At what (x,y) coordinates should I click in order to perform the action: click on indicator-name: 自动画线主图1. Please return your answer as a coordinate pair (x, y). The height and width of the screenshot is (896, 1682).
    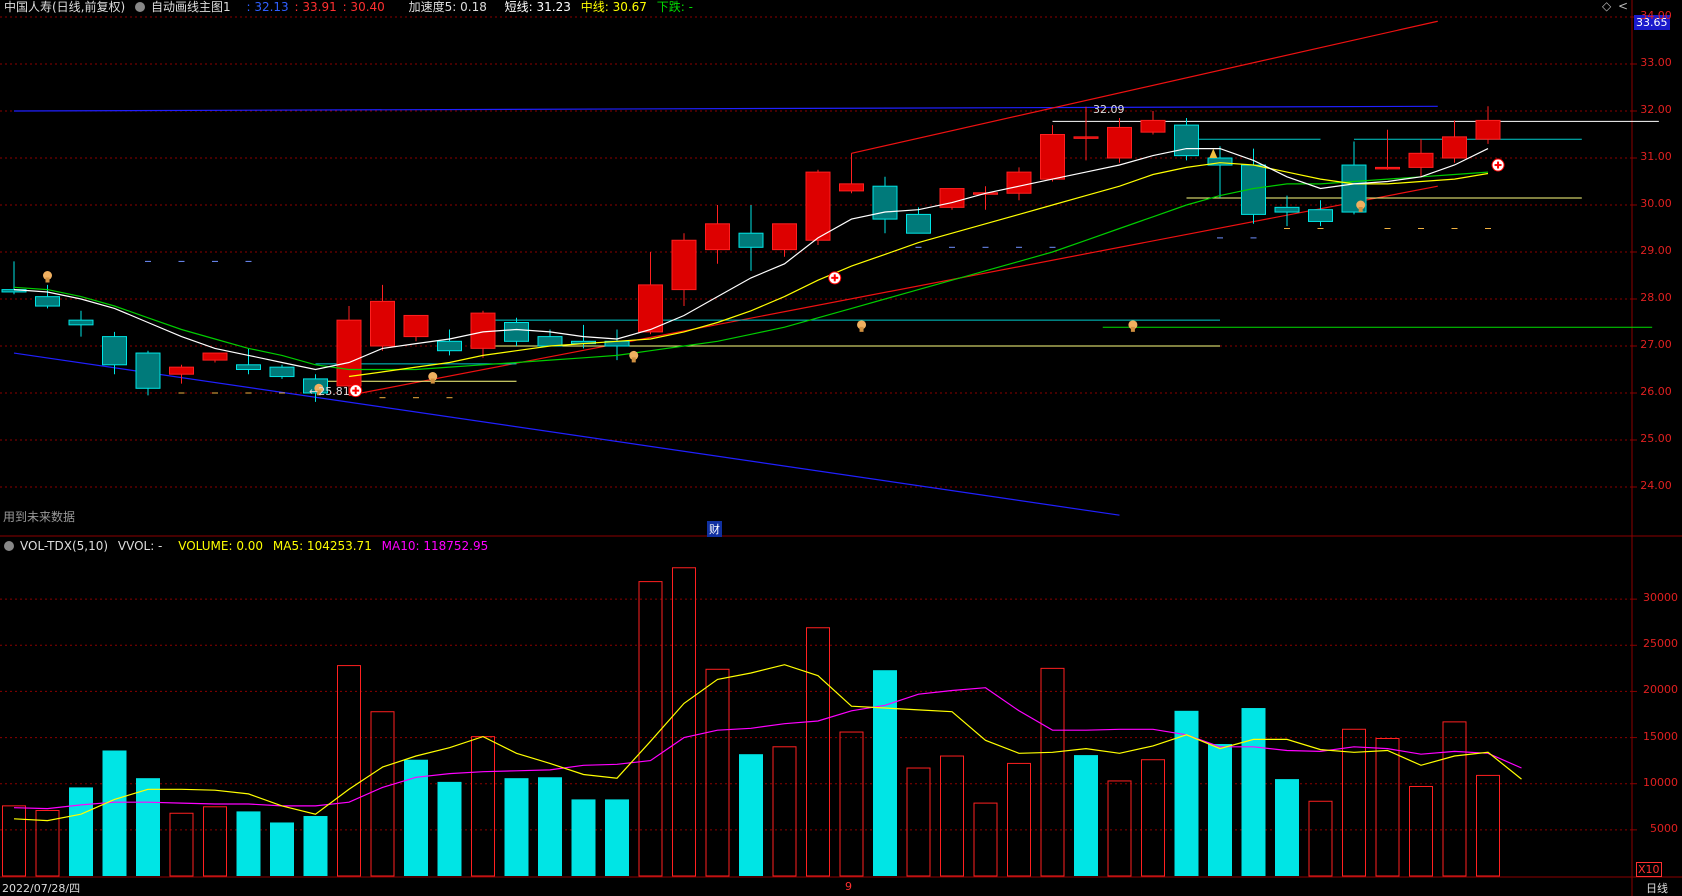
    Looking at the image, I should click on (186, 7).